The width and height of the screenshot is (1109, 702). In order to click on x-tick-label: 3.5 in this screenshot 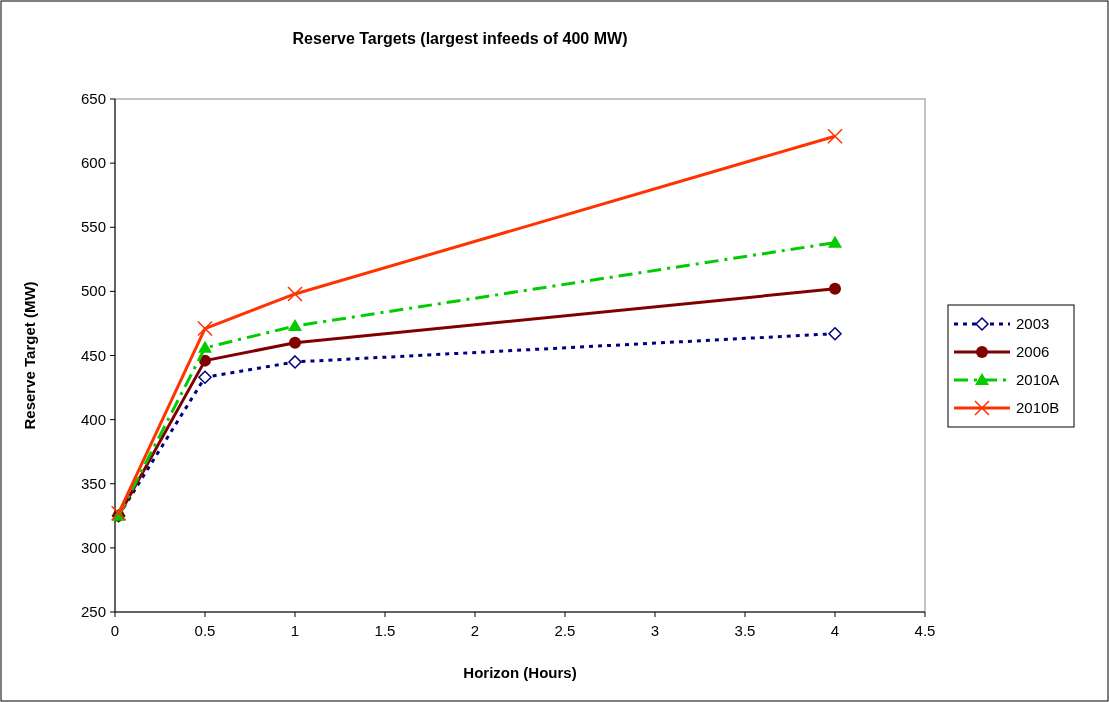, I will do `click(745, 630)`.